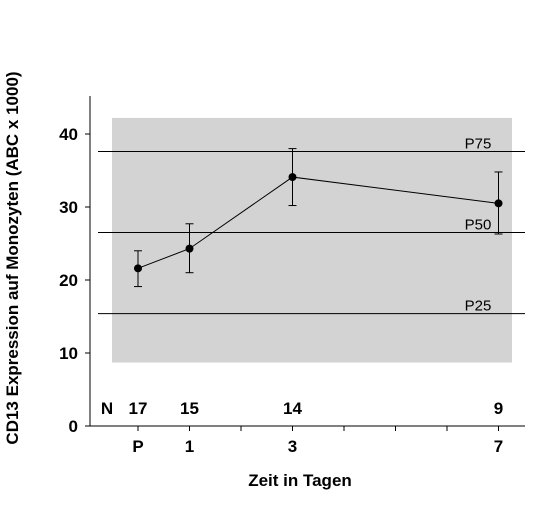  Describe the element at coordinates (300, 480) in the screenshot. I see `x-axis-label: Zeit in Tagen` at that location.